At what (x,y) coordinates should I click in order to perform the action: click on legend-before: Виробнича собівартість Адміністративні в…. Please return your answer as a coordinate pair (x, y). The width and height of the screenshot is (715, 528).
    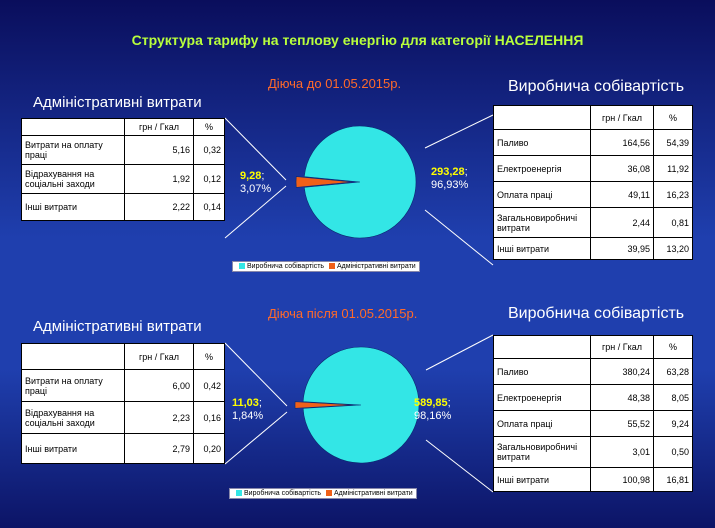
    Looking at the image, I should click on (326, 266).